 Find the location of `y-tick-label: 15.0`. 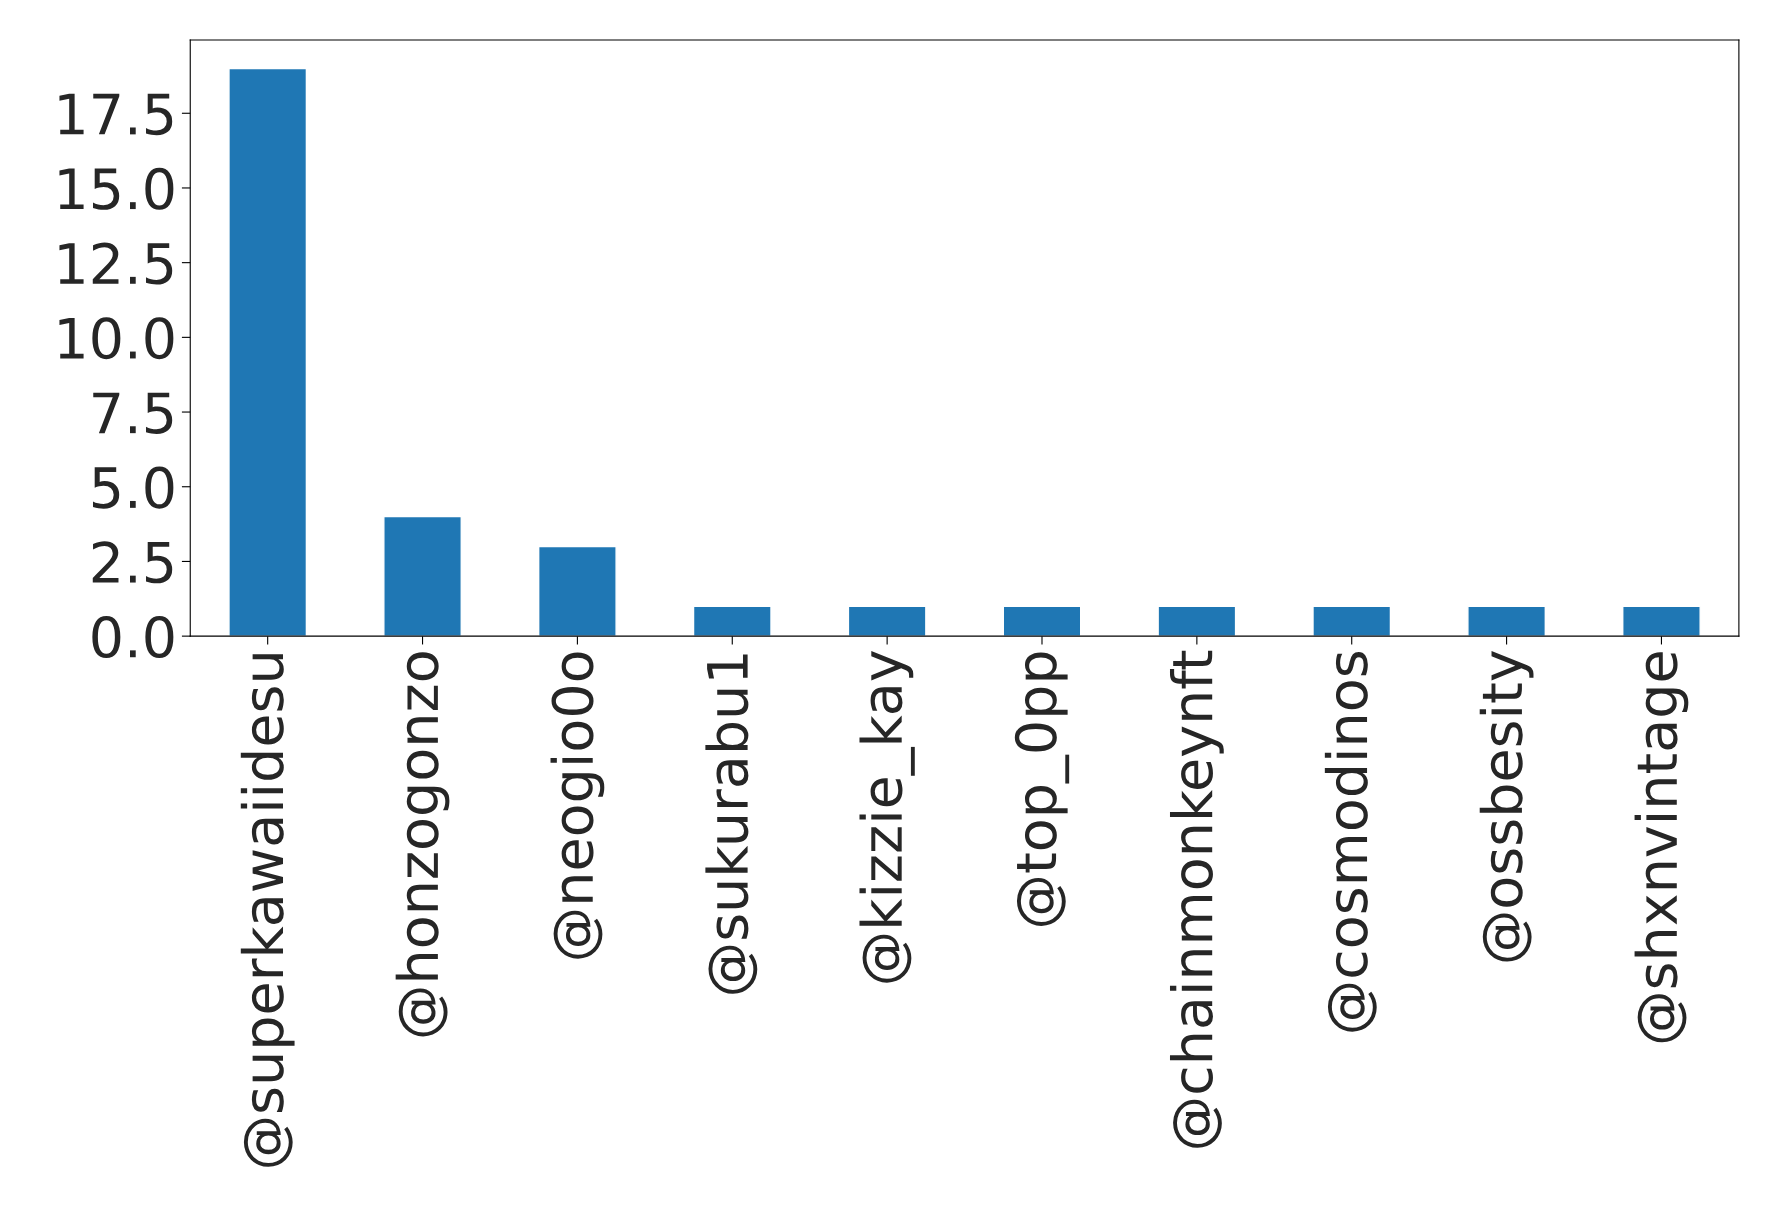

y-tick-label: 15.0 is located at coordinates (116, 188).